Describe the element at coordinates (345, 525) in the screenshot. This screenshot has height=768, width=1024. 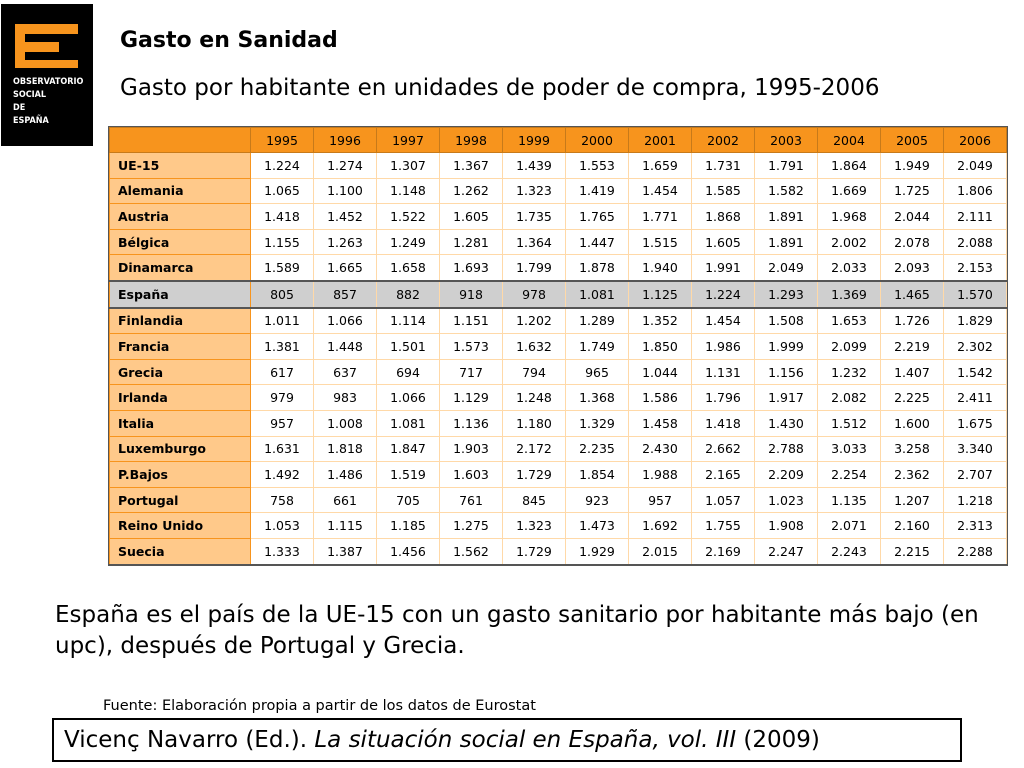
I see `value-cell: 1.115` at that location.